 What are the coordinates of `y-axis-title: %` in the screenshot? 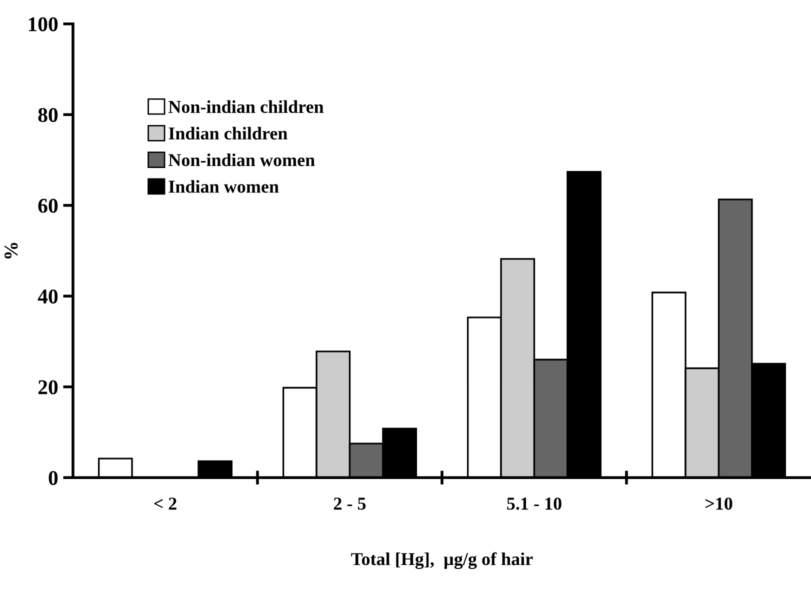 It's located at (11, 250).